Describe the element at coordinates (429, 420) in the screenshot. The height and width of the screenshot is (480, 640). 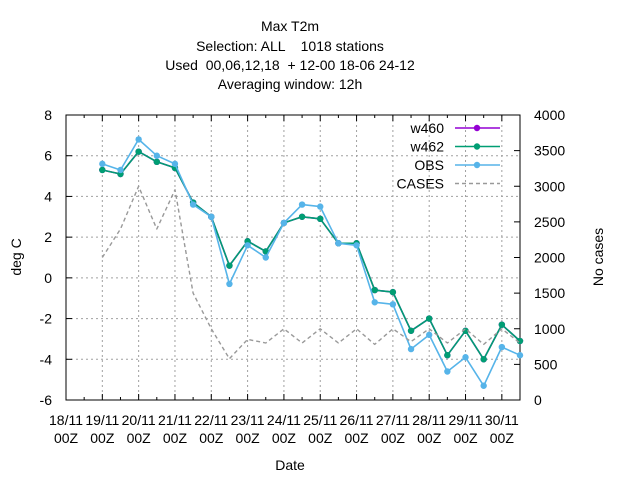
I see `x-tick-label: 28/11` at that location.